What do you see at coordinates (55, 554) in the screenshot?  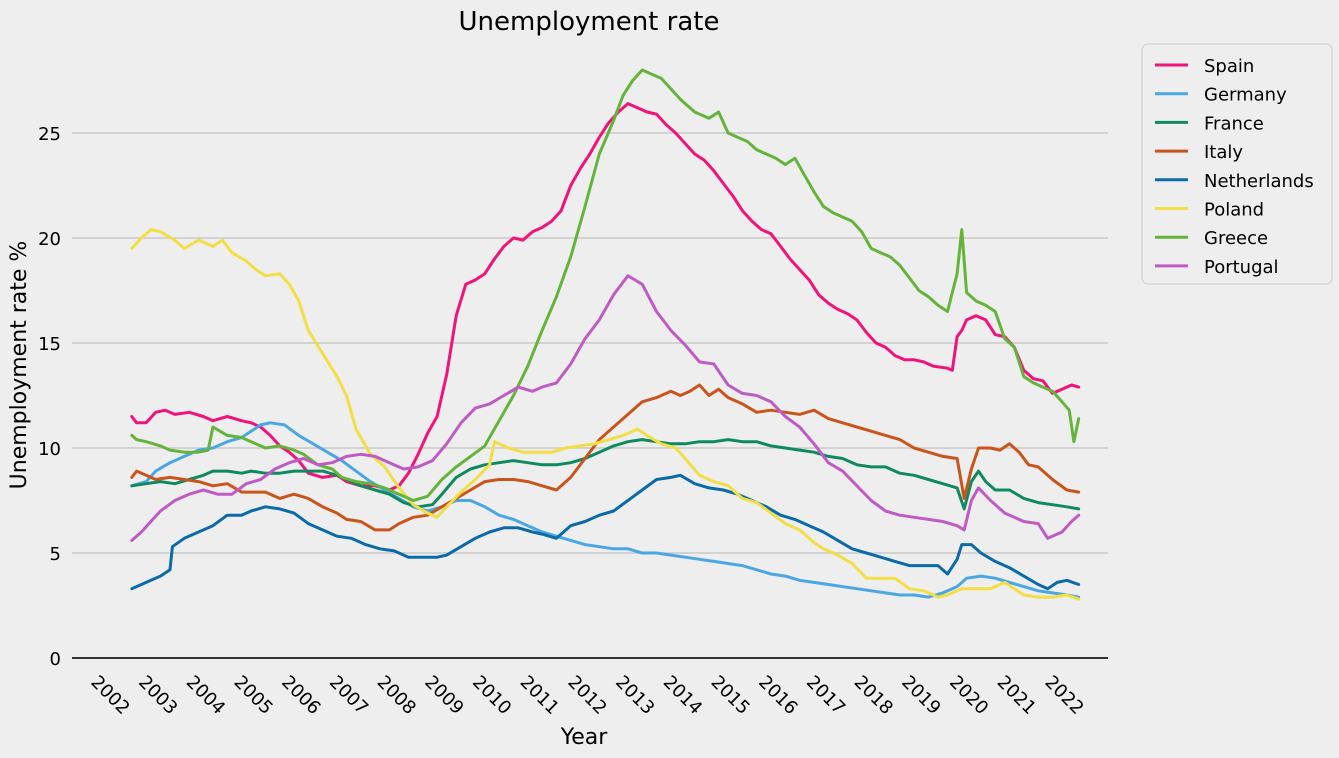 I see `y-tick-label: 5` at bounding box center [55, 554].